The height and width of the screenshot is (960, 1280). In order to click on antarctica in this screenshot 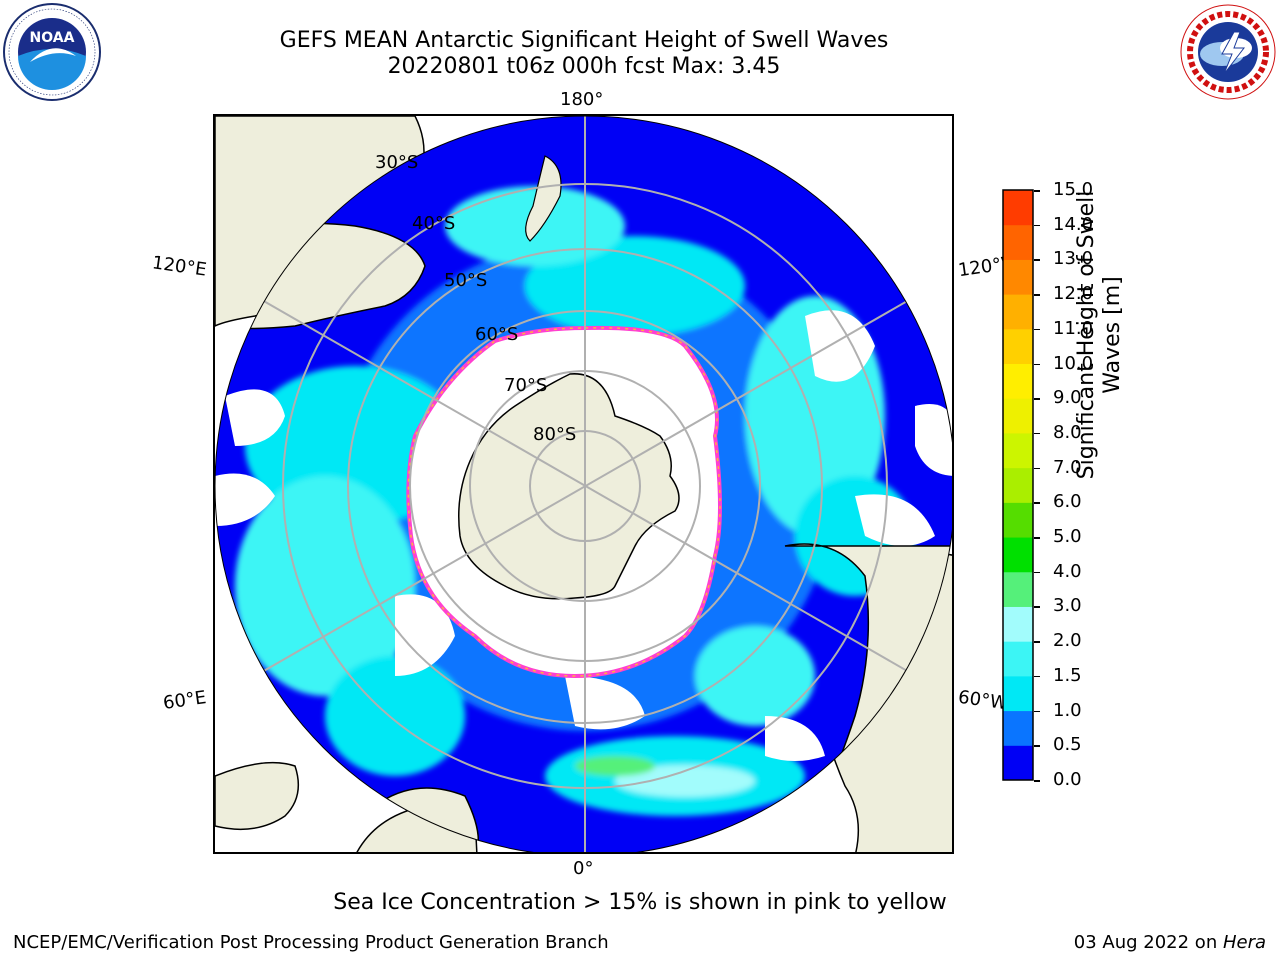, I will do `click(569, 486)`.